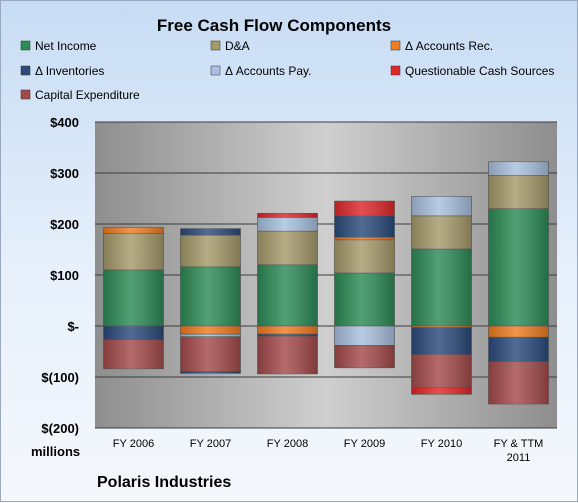  Describe the element at coordinates (215, 45) in the screenshot. I see `legend-swatch-d-a` at that location.